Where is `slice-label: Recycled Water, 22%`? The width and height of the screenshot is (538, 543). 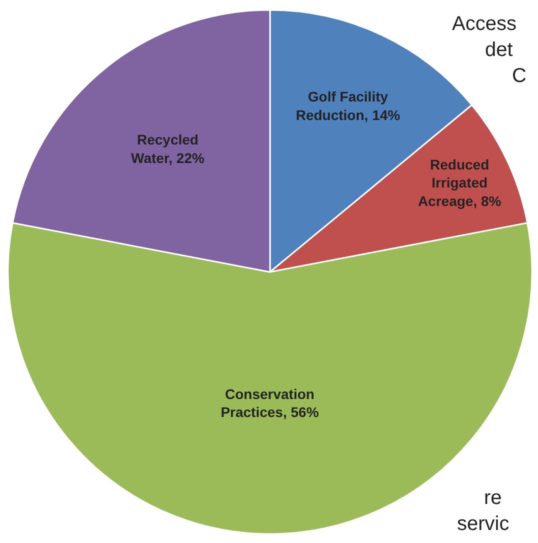
slice-label: Recycled Water, 22% is located at coordinates (168, 149).